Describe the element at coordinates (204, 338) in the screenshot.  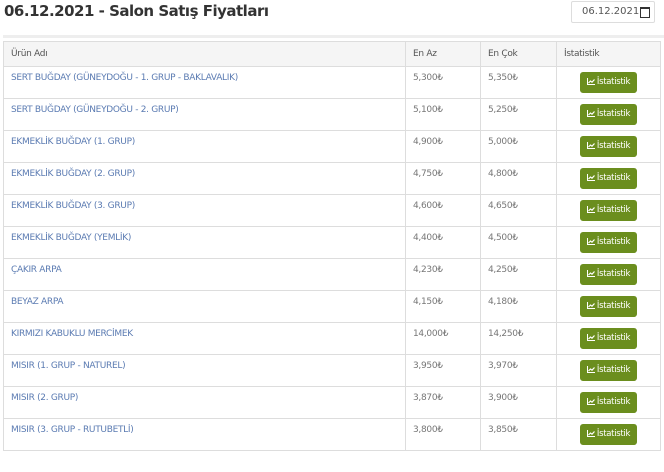
I see `product-cell: KIRMIZI KABUKLU MERCİMEK` at that location.